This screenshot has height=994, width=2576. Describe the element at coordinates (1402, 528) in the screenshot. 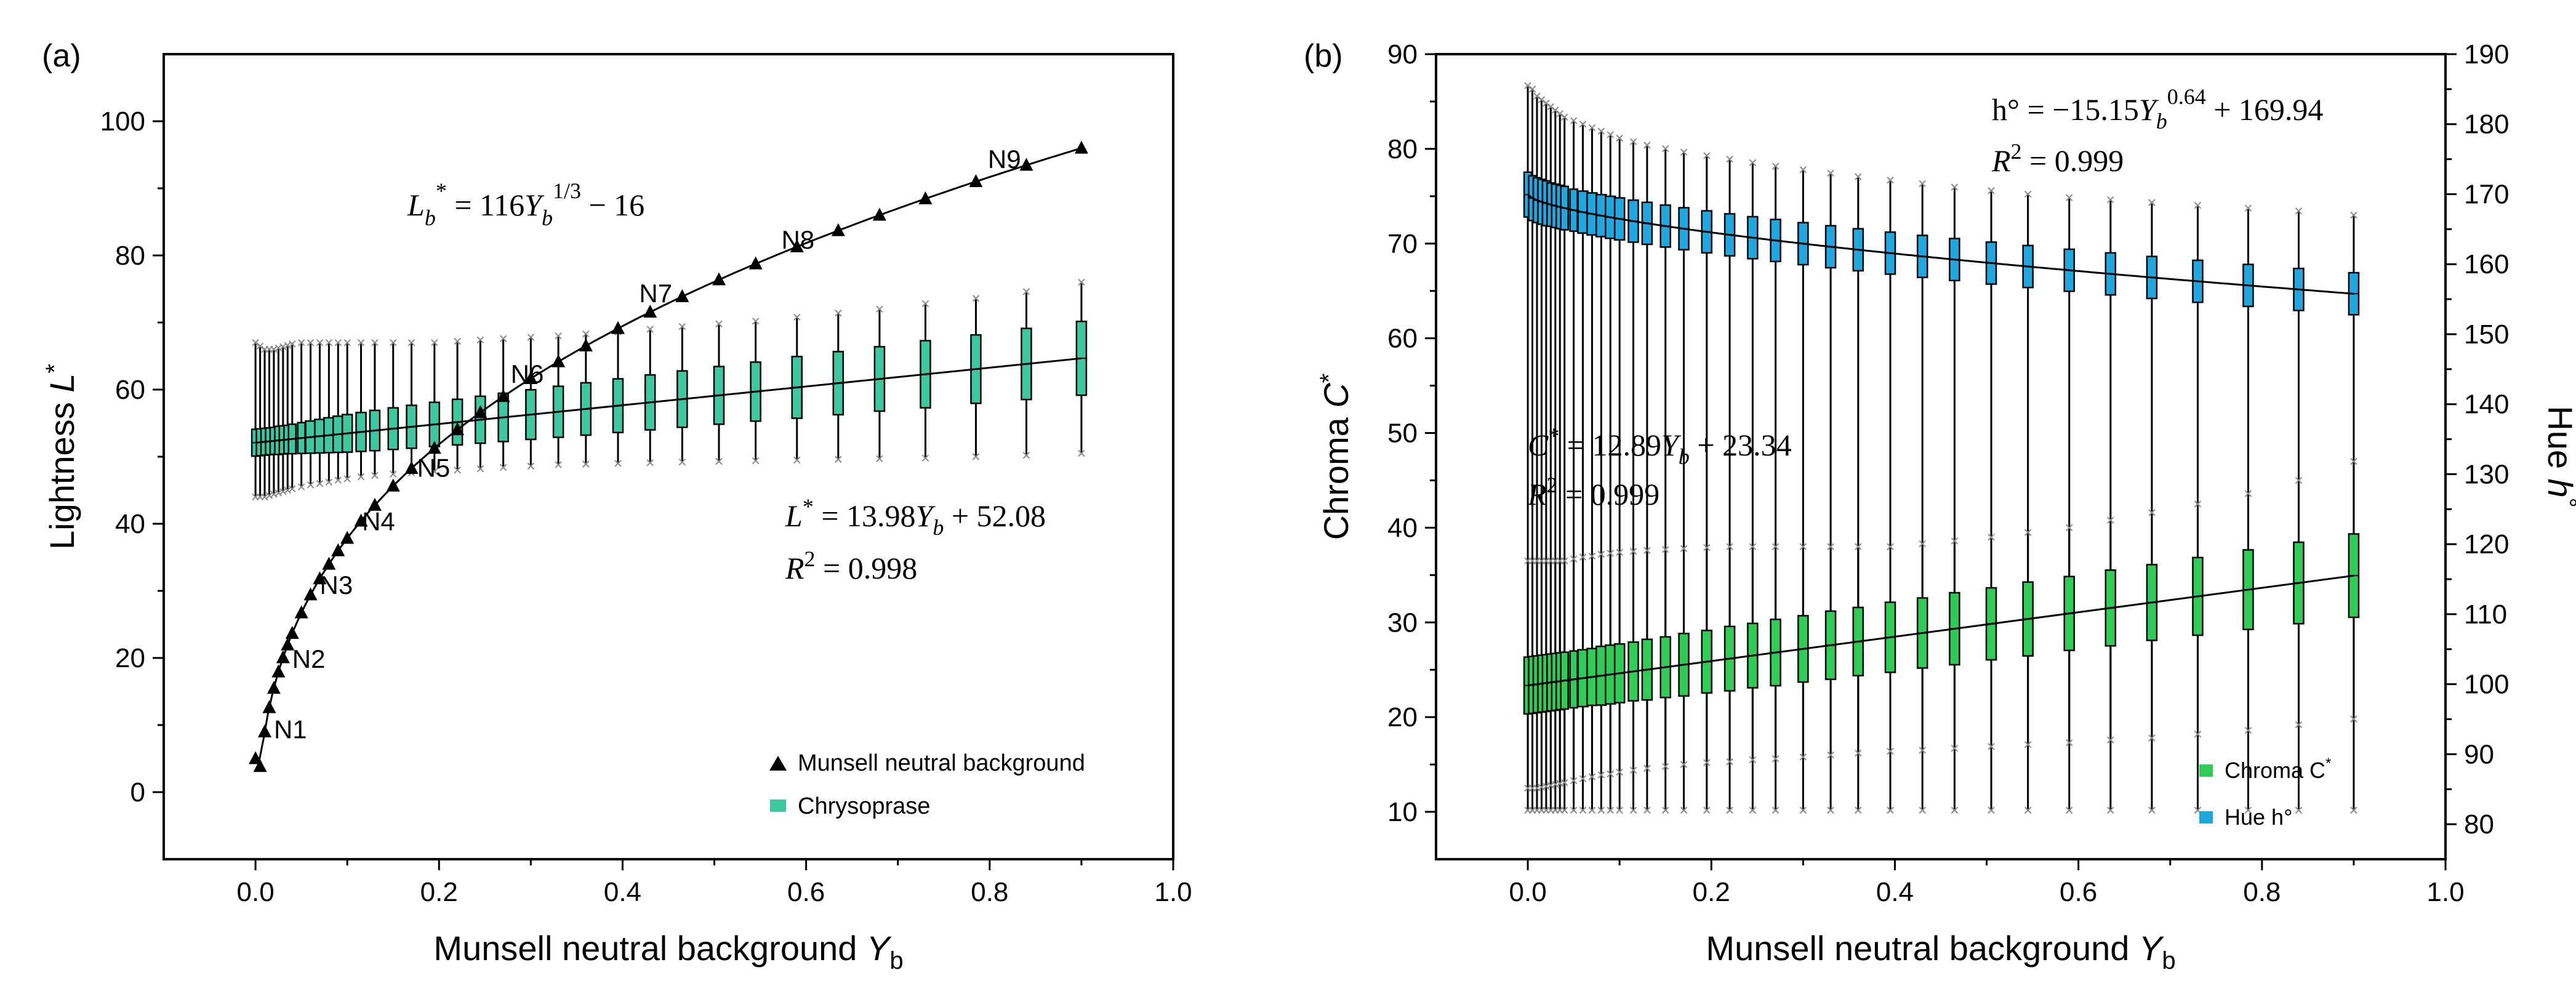

I see `panel-b-left-y-tick-label: 40` at that location.